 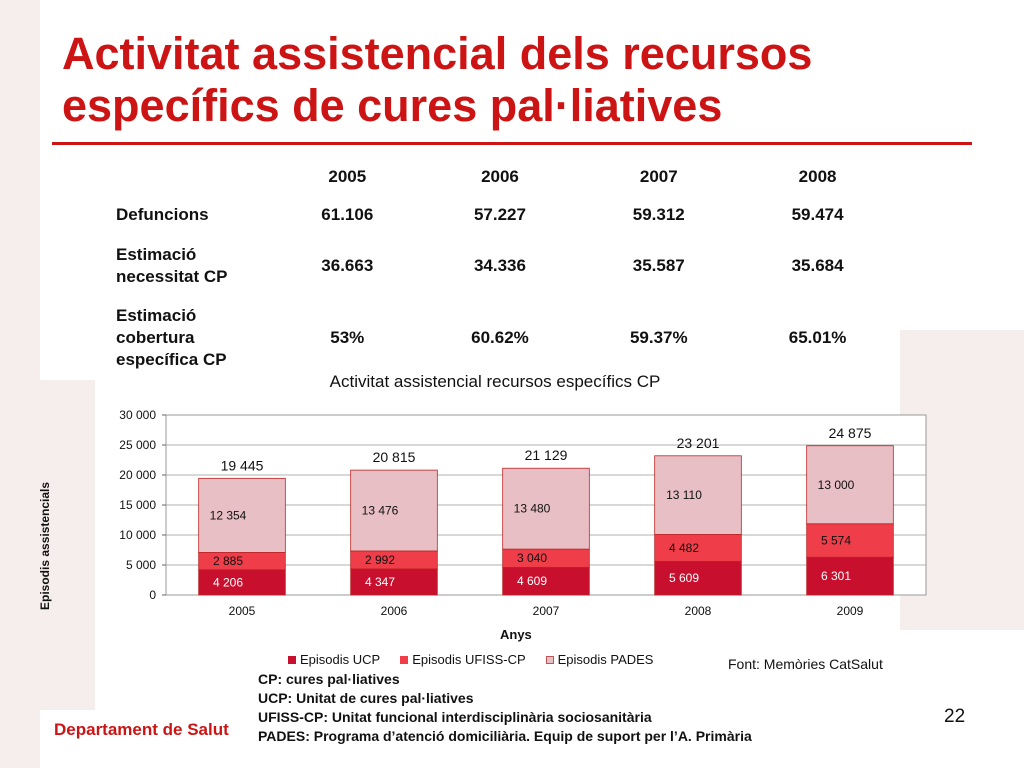 I want to click on data-label: 13 476, so click(x=380, y=511).